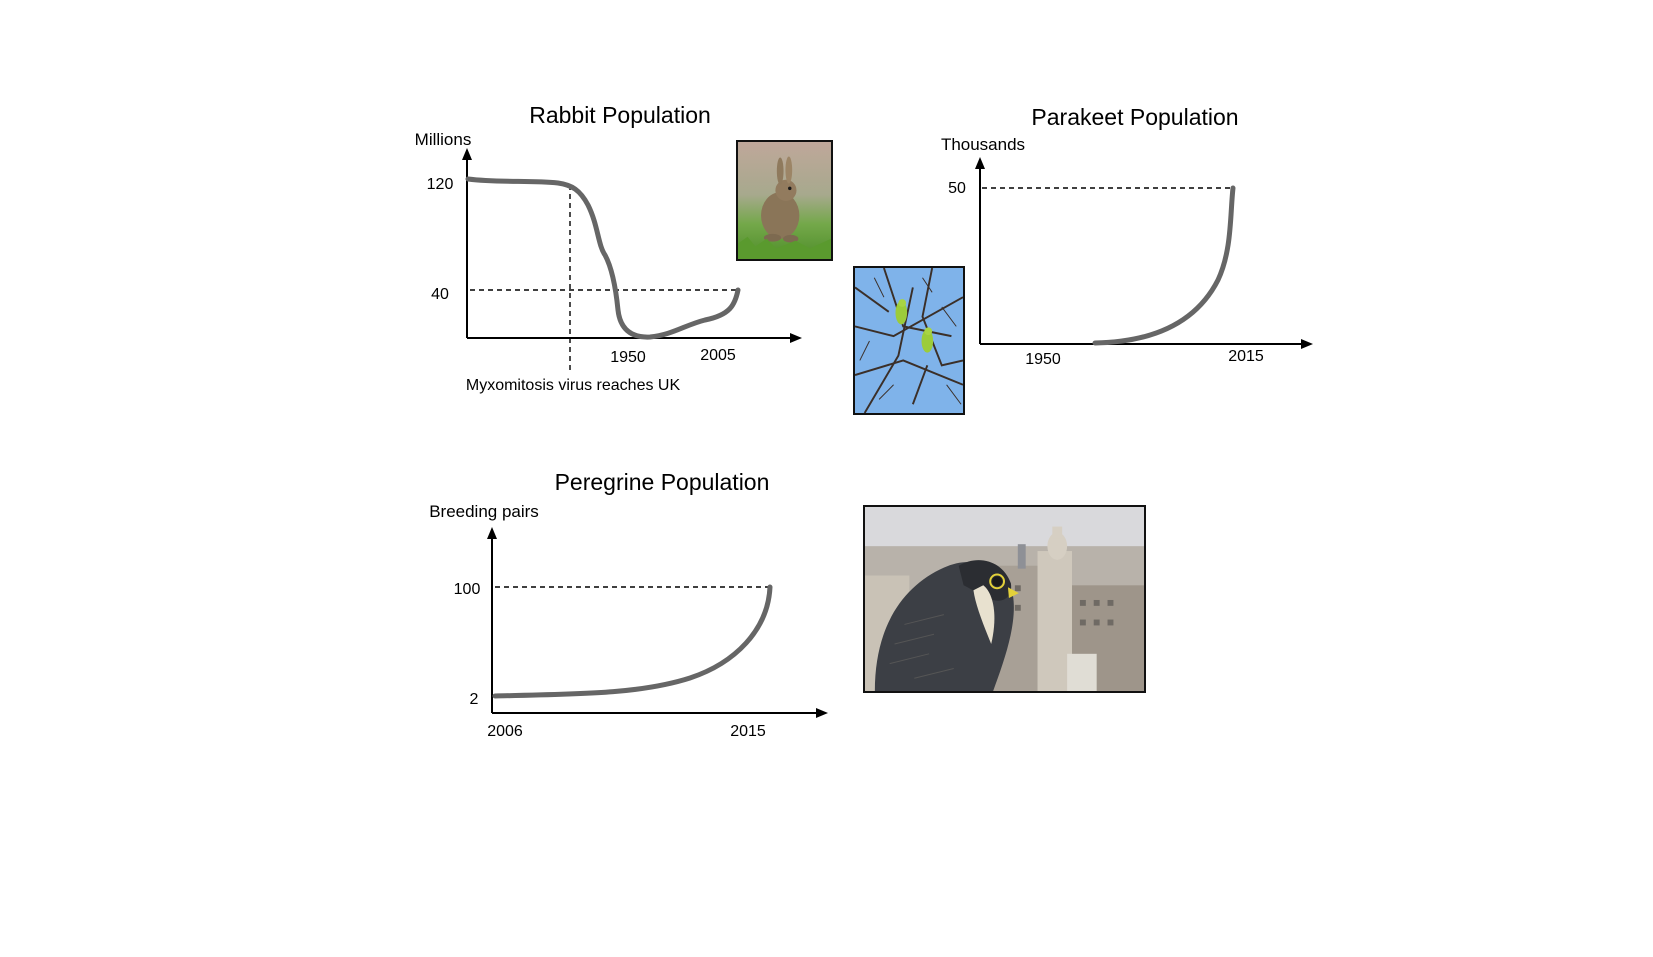  I want to click on peregrine-x-axis-arrow, so click(822, 713).